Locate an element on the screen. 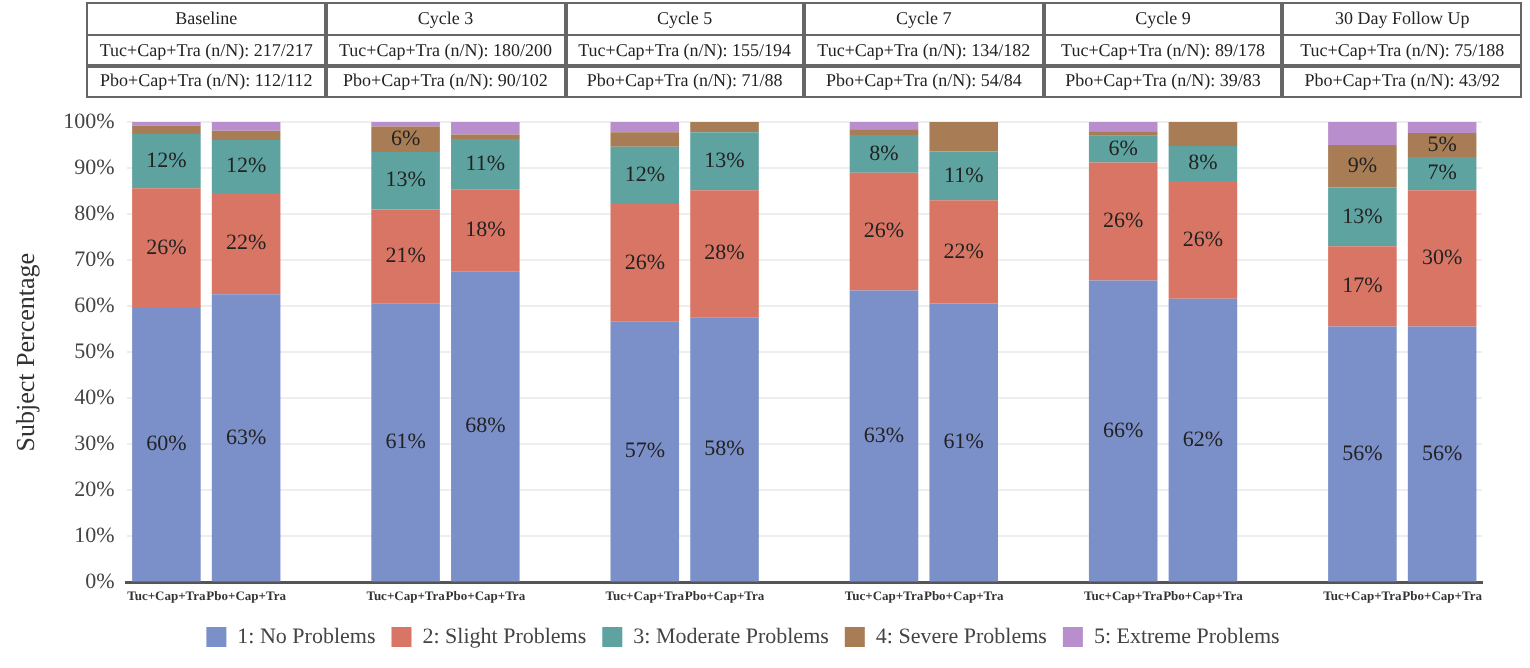 This screenshot has height=668, width=1530. data-label: 66% is located at coordinates (1123, 430).